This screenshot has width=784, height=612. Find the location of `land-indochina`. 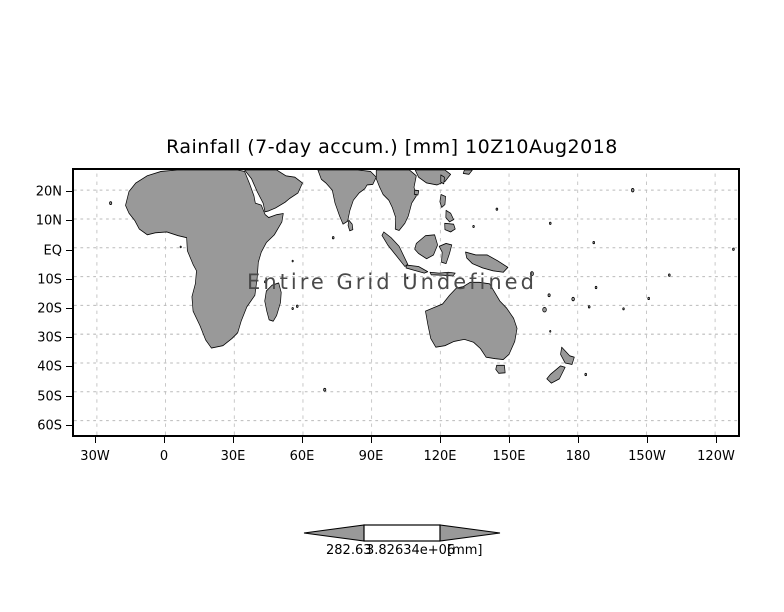

land-indochina is located at coordinates (396, 200).